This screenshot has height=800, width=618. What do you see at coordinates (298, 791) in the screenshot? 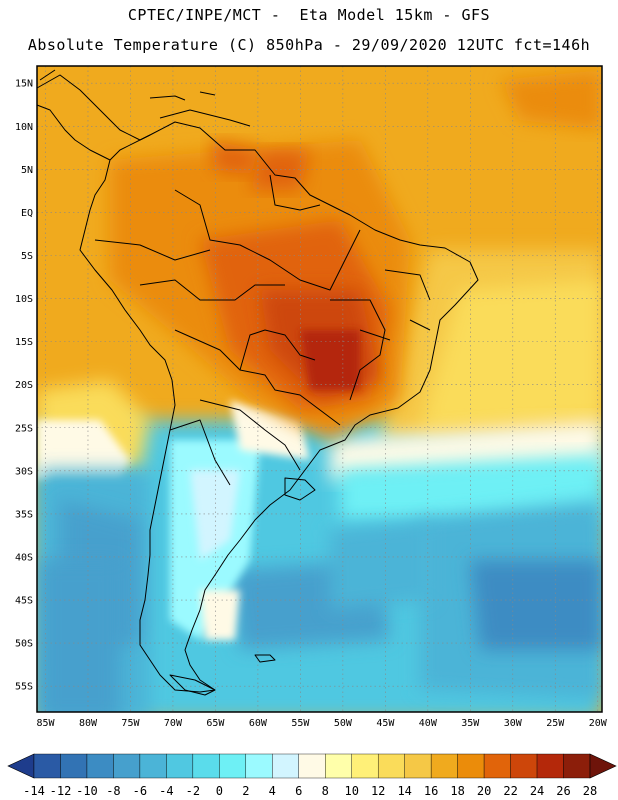
I see `colorbar-level-label: 6` at bounding box center [298, 791].